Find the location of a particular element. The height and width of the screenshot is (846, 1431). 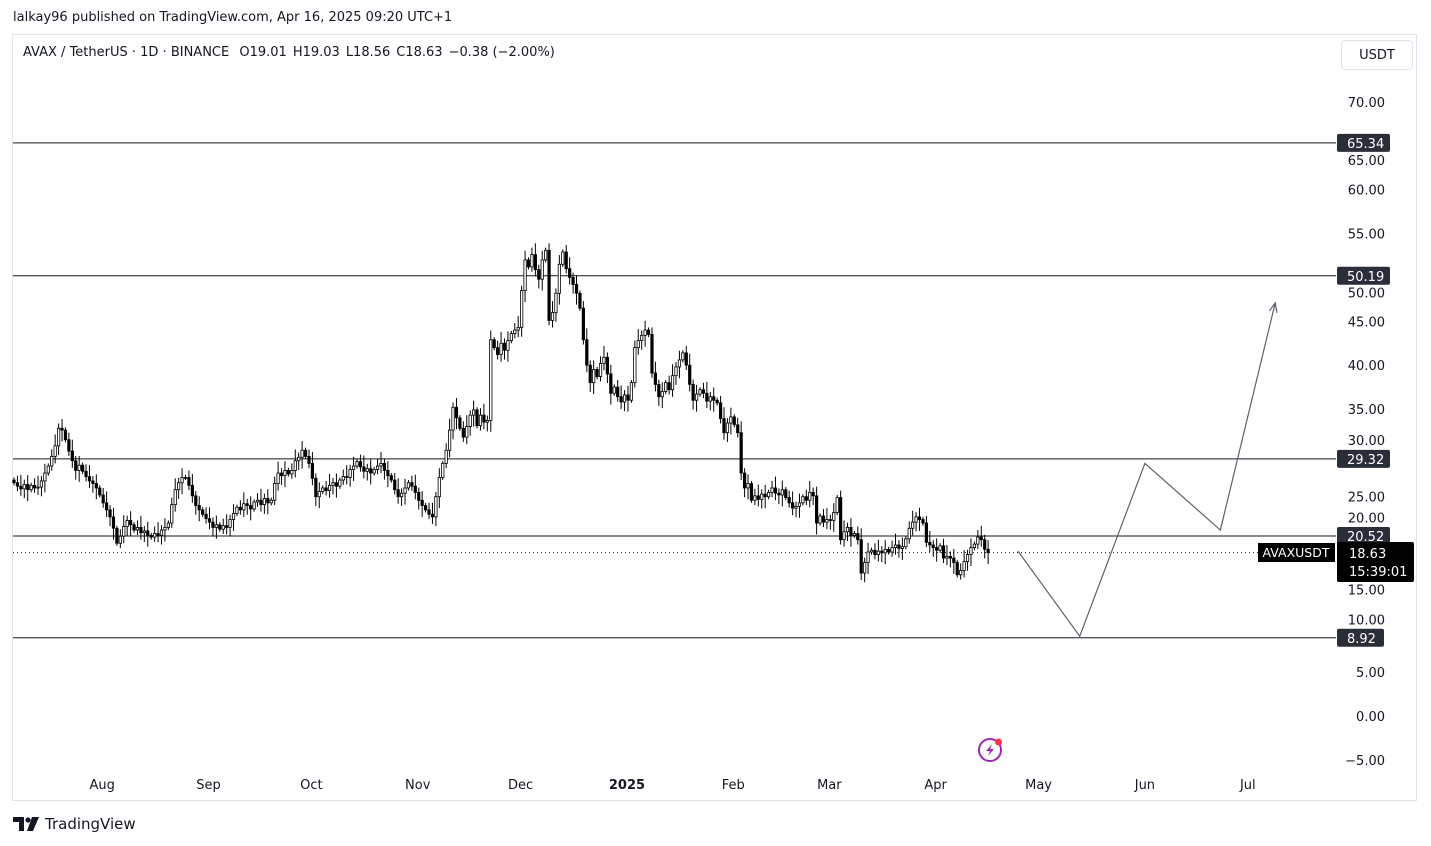

projection-arrowhead-icon is located at coordinates (1273, 307).